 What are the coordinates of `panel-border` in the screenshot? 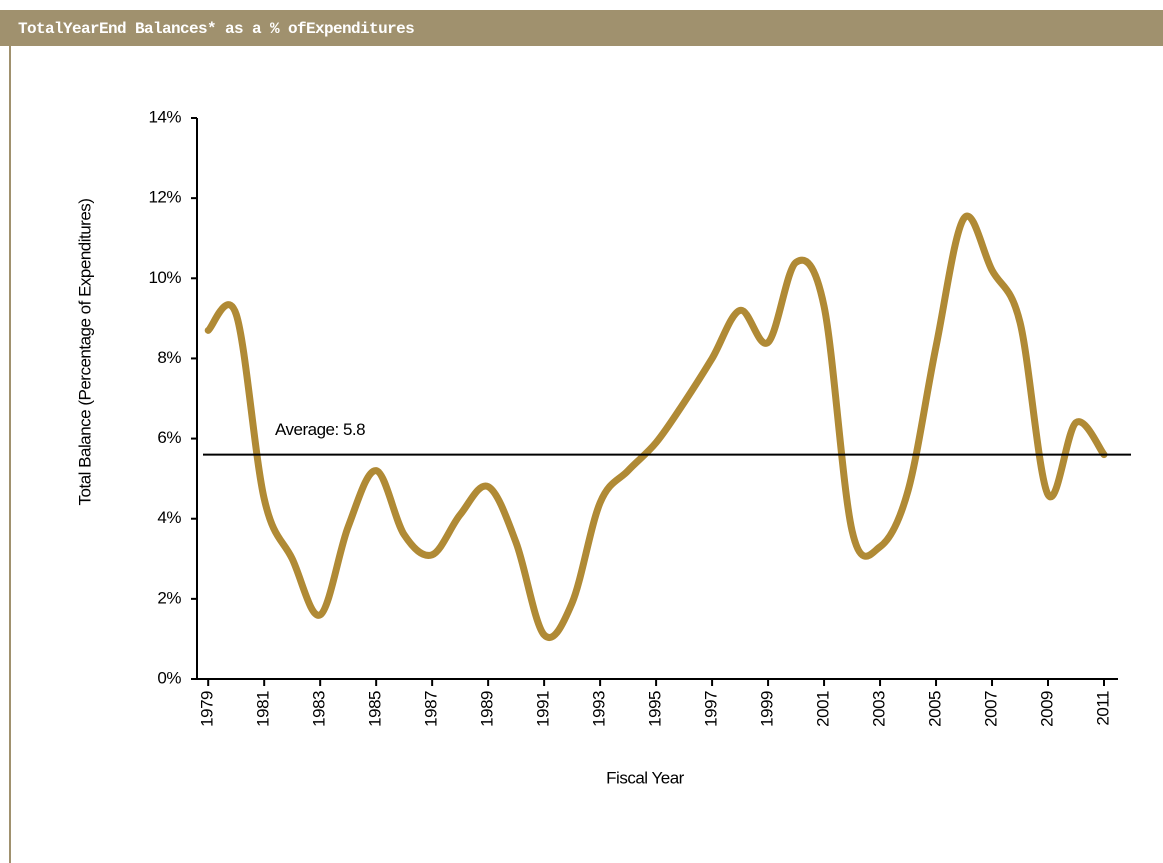 It's located at (10, 454).